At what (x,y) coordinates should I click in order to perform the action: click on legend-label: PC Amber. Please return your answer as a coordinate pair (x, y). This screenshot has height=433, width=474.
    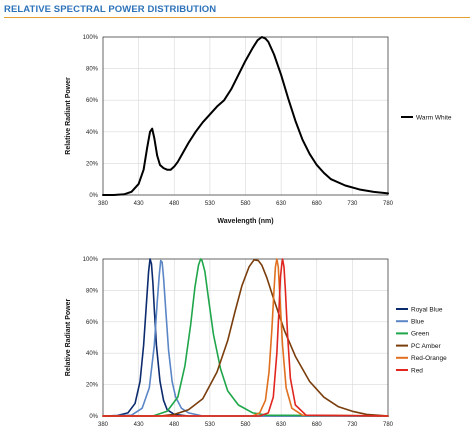
    Looking at the image, I should click on (426, 346).